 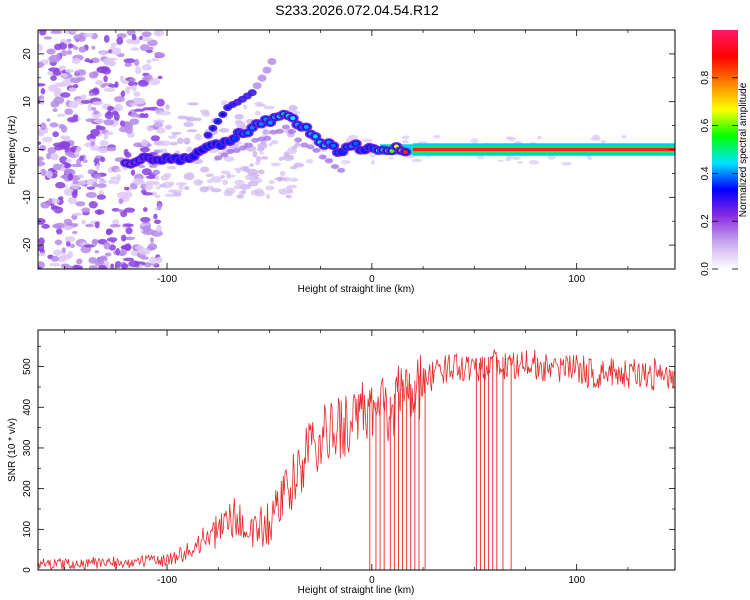 What do you see at coordinates (743, 149) in the screenshot?
I see `colorbar-label: Normalized spectral amplitude` at bounding box center [743, 149].